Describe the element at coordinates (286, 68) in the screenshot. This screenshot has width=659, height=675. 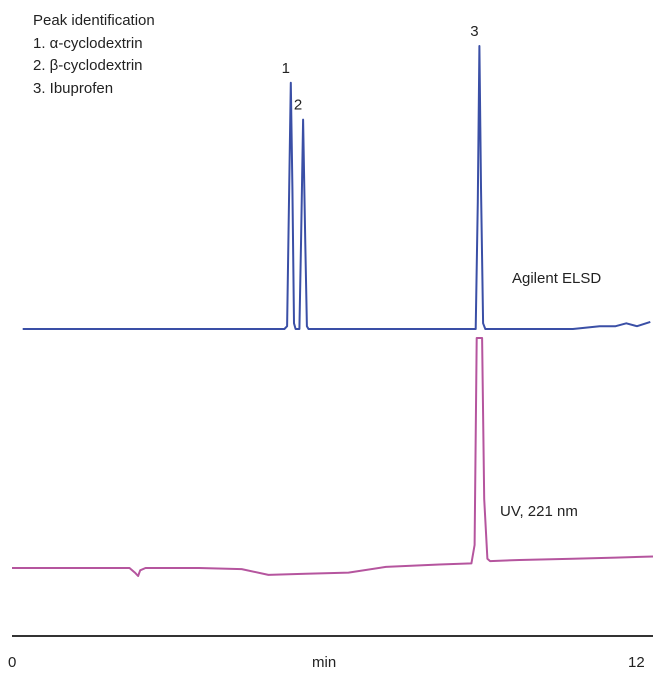
I see `peak-label-1: 1` at that location.